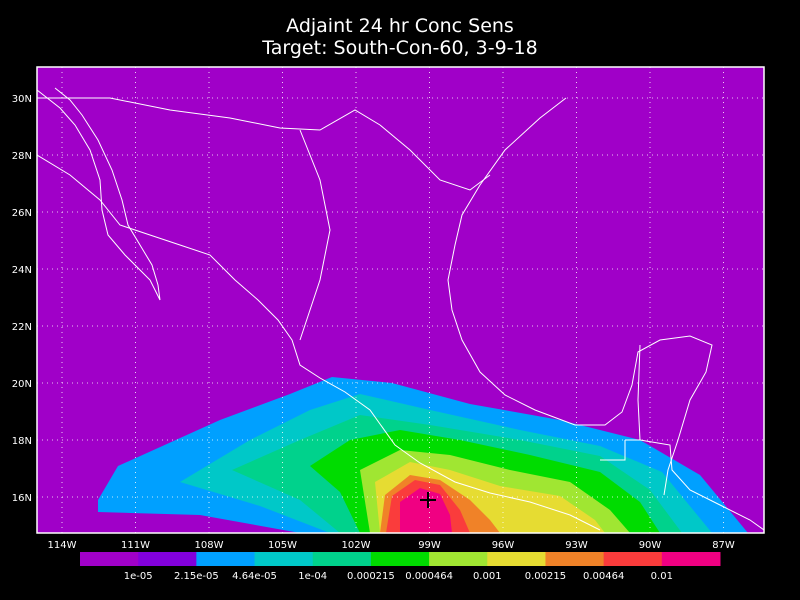 Image resolution: width=800 pixels, height=600 pixels. What do you see at coordinates (603, 576) in the screenshot?
I see `colorbar-label: 0.00464` at bounding box center [603, 576].